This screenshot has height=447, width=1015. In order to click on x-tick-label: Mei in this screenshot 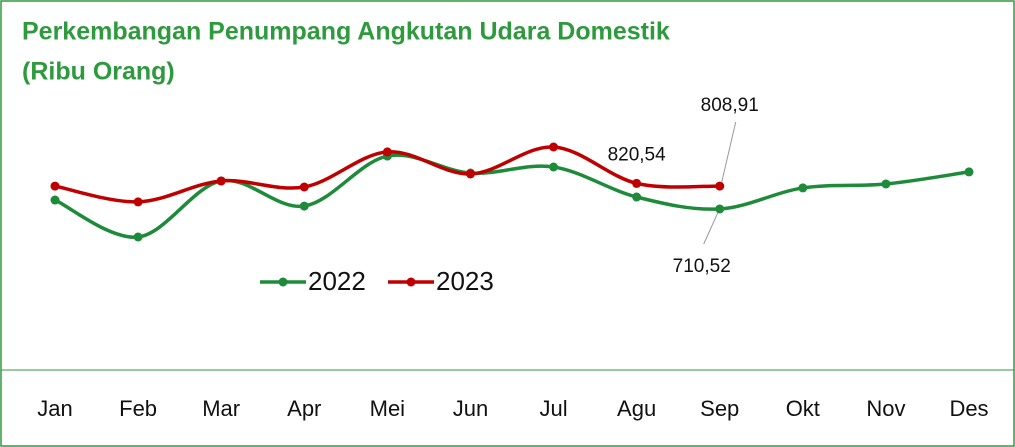, I will do `click(387, 408)`.